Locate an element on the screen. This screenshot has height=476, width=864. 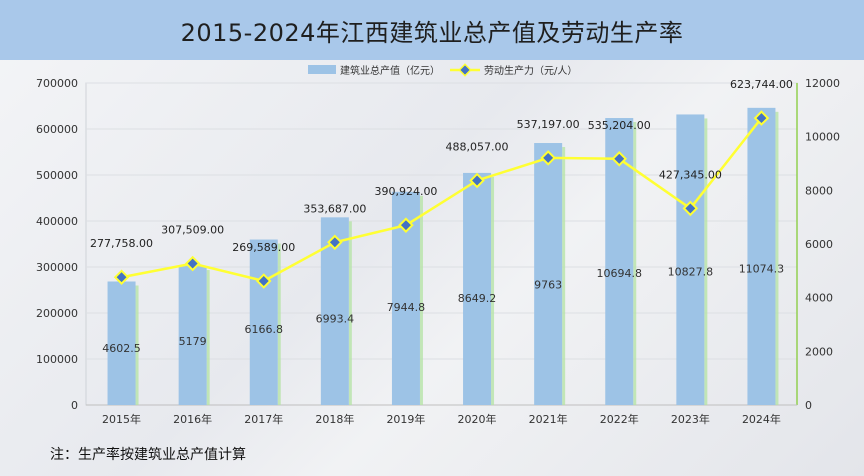
legend-swatch-bar is located at coordinates (322, 69).